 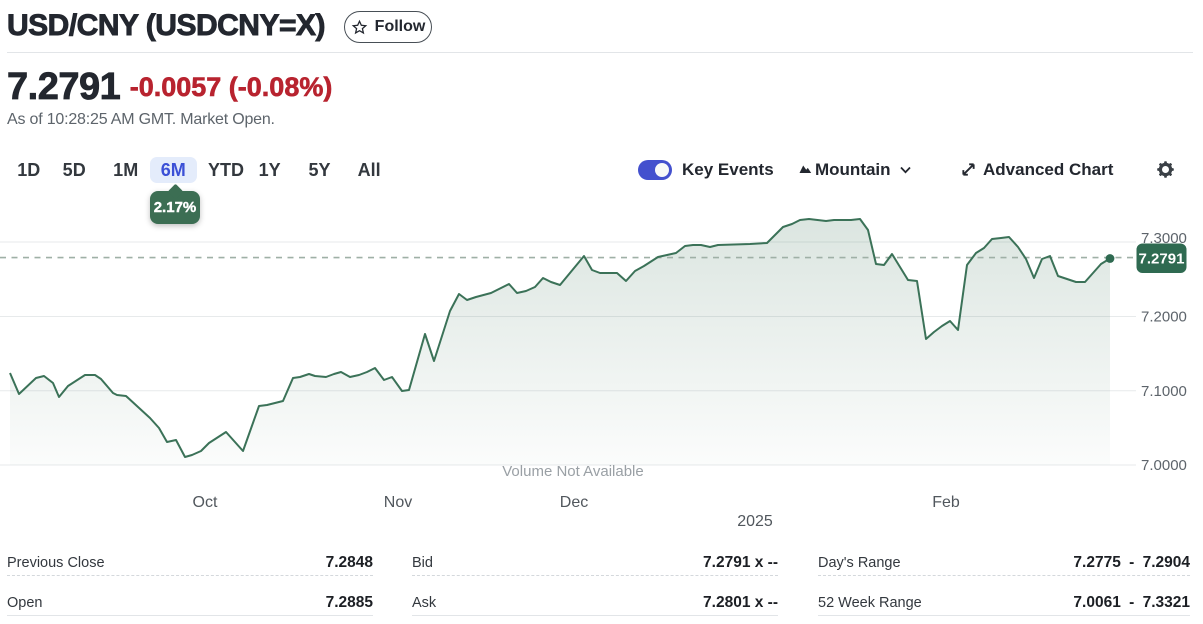 I want to click on svg-text: 7.3000, so click(x=1164, y=238).